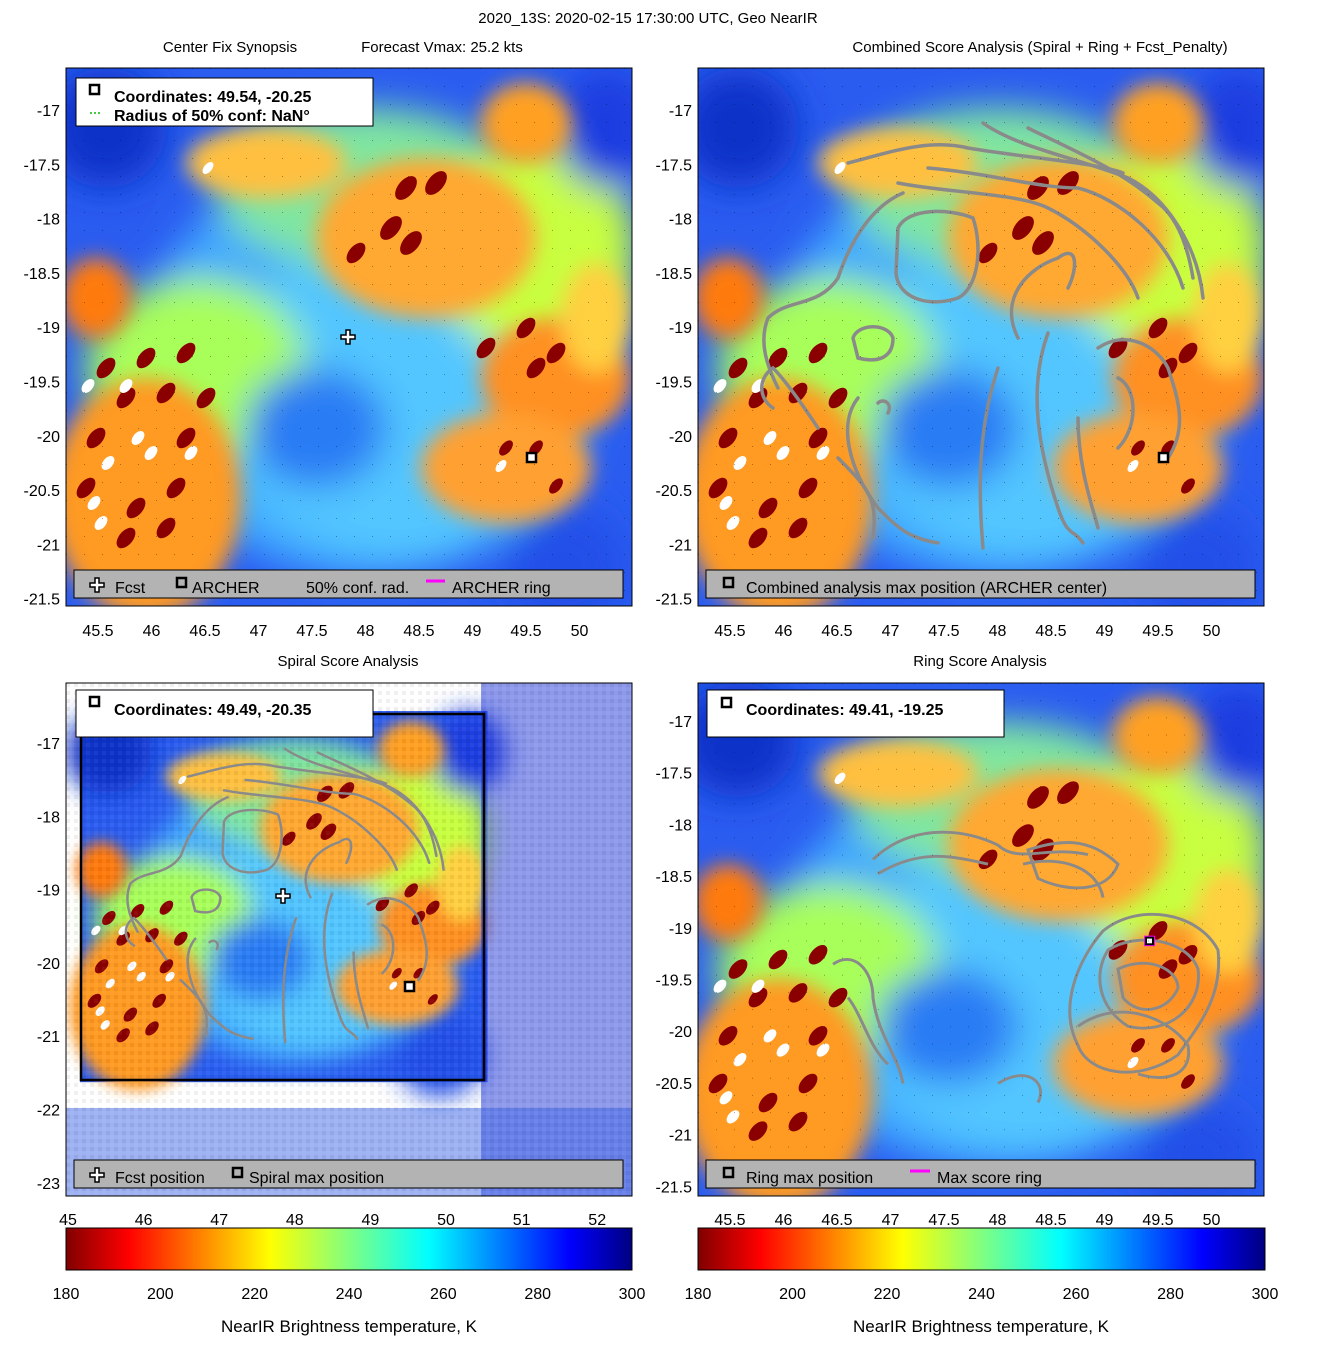  Describe the element at coordinates (809, 1178) in the screenshot. I see `legend-ring-max: Ring max position` at that location.